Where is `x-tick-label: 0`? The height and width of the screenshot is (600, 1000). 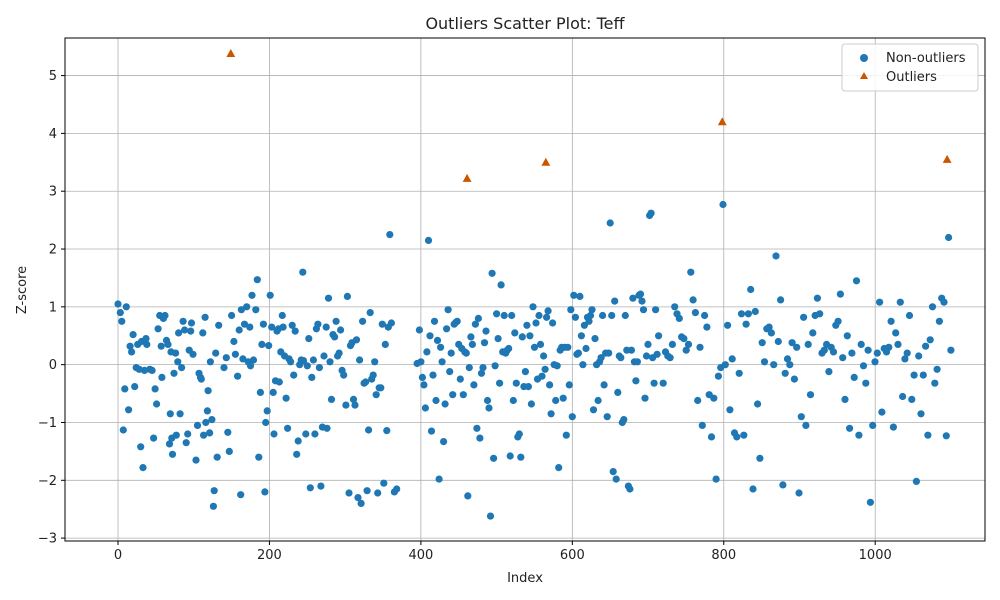
x-tick-label: 0 is located at coordinates (118, 555).